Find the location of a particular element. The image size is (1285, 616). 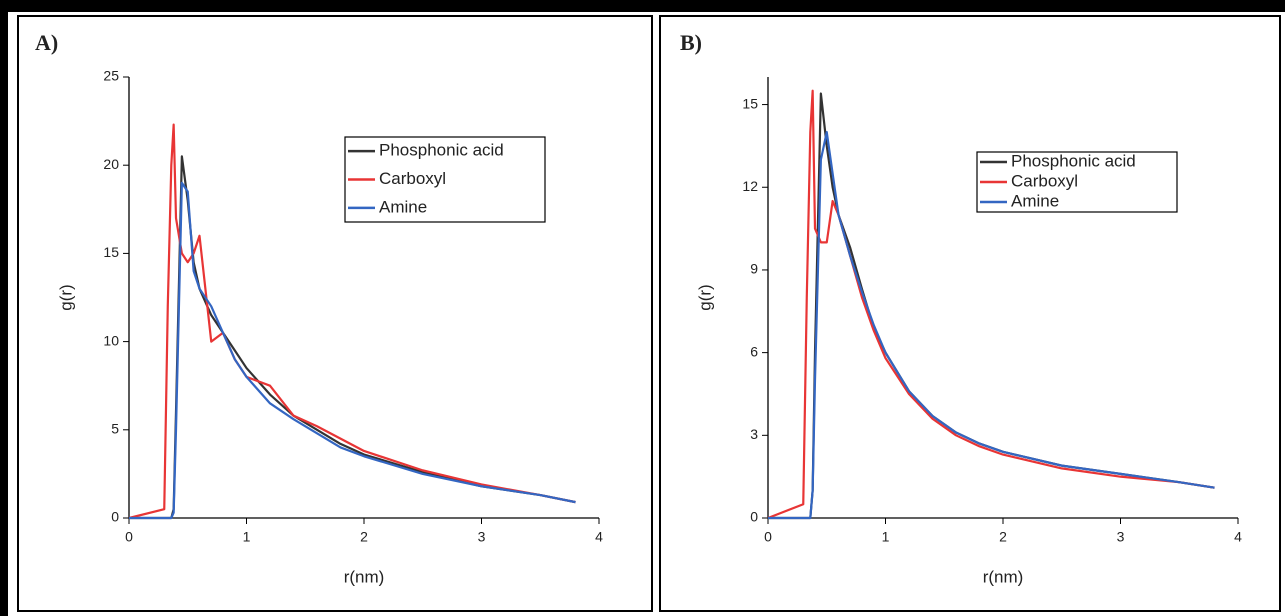

panel-label: B) is located at coordinates (691, 42).